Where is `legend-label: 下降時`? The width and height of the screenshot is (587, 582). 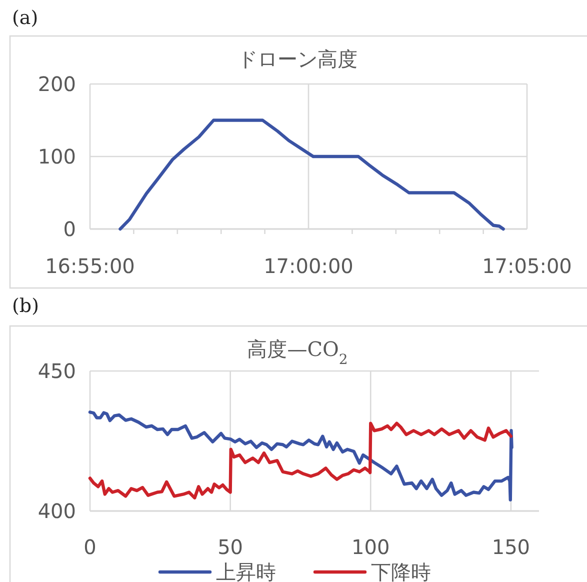 legend-label: 下降時 is located at coordinates (401, 571).